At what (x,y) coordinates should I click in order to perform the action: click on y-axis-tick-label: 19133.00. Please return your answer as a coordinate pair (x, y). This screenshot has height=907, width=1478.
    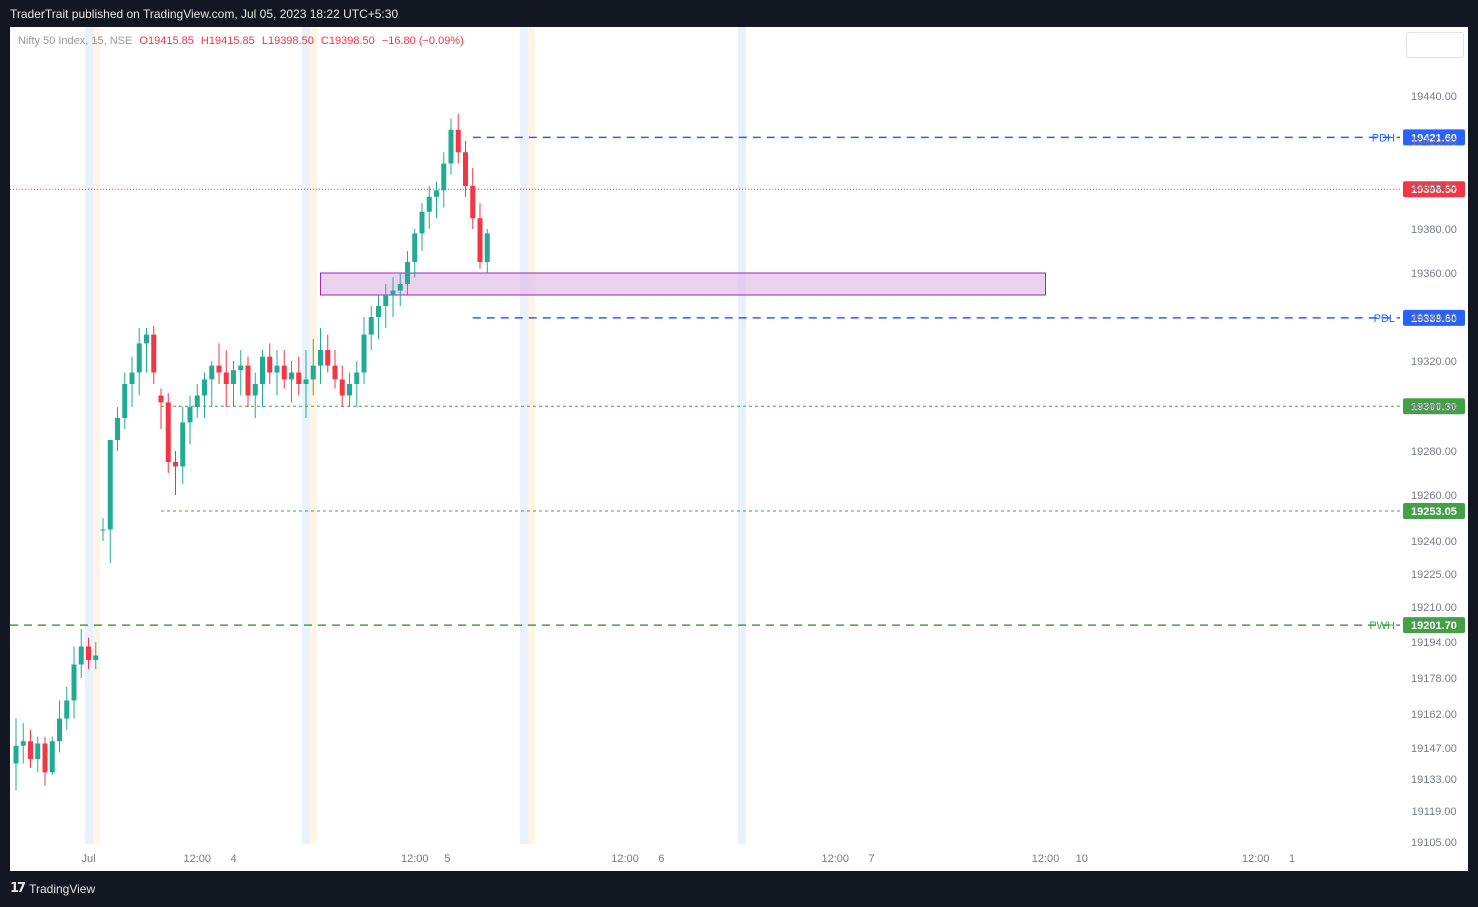
    Looking at the image, I should click on (1434, 780).